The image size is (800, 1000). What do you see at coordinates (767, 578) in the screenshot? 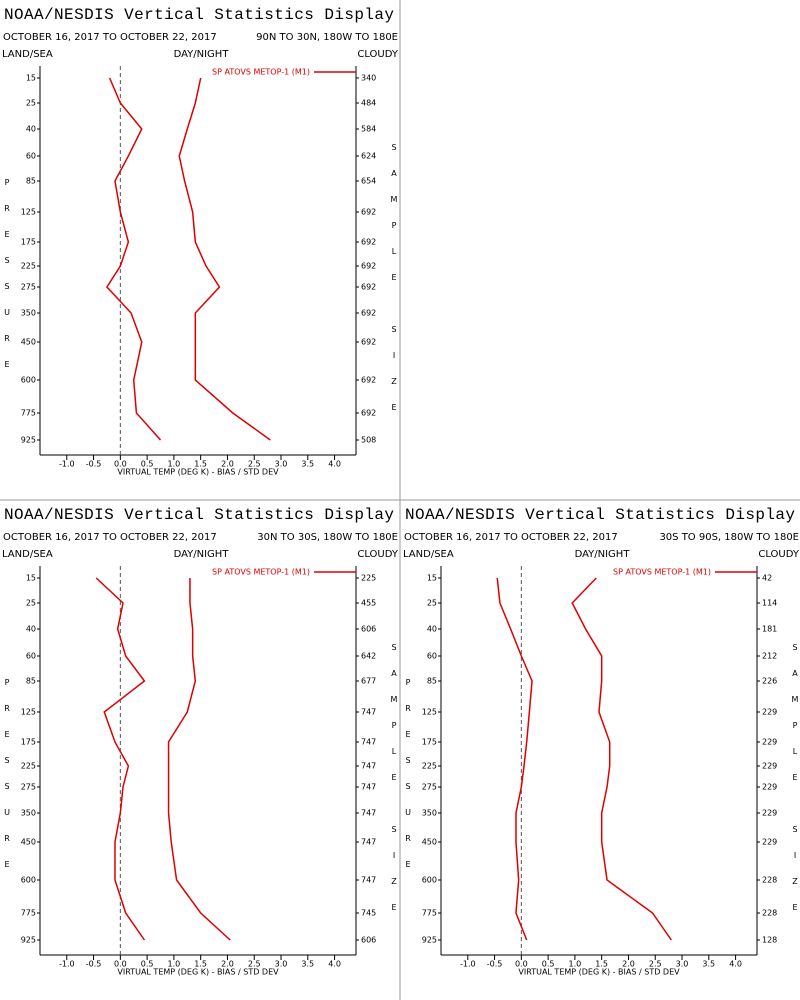
I see `sample-size: 42` at bounding box center [767, 578].